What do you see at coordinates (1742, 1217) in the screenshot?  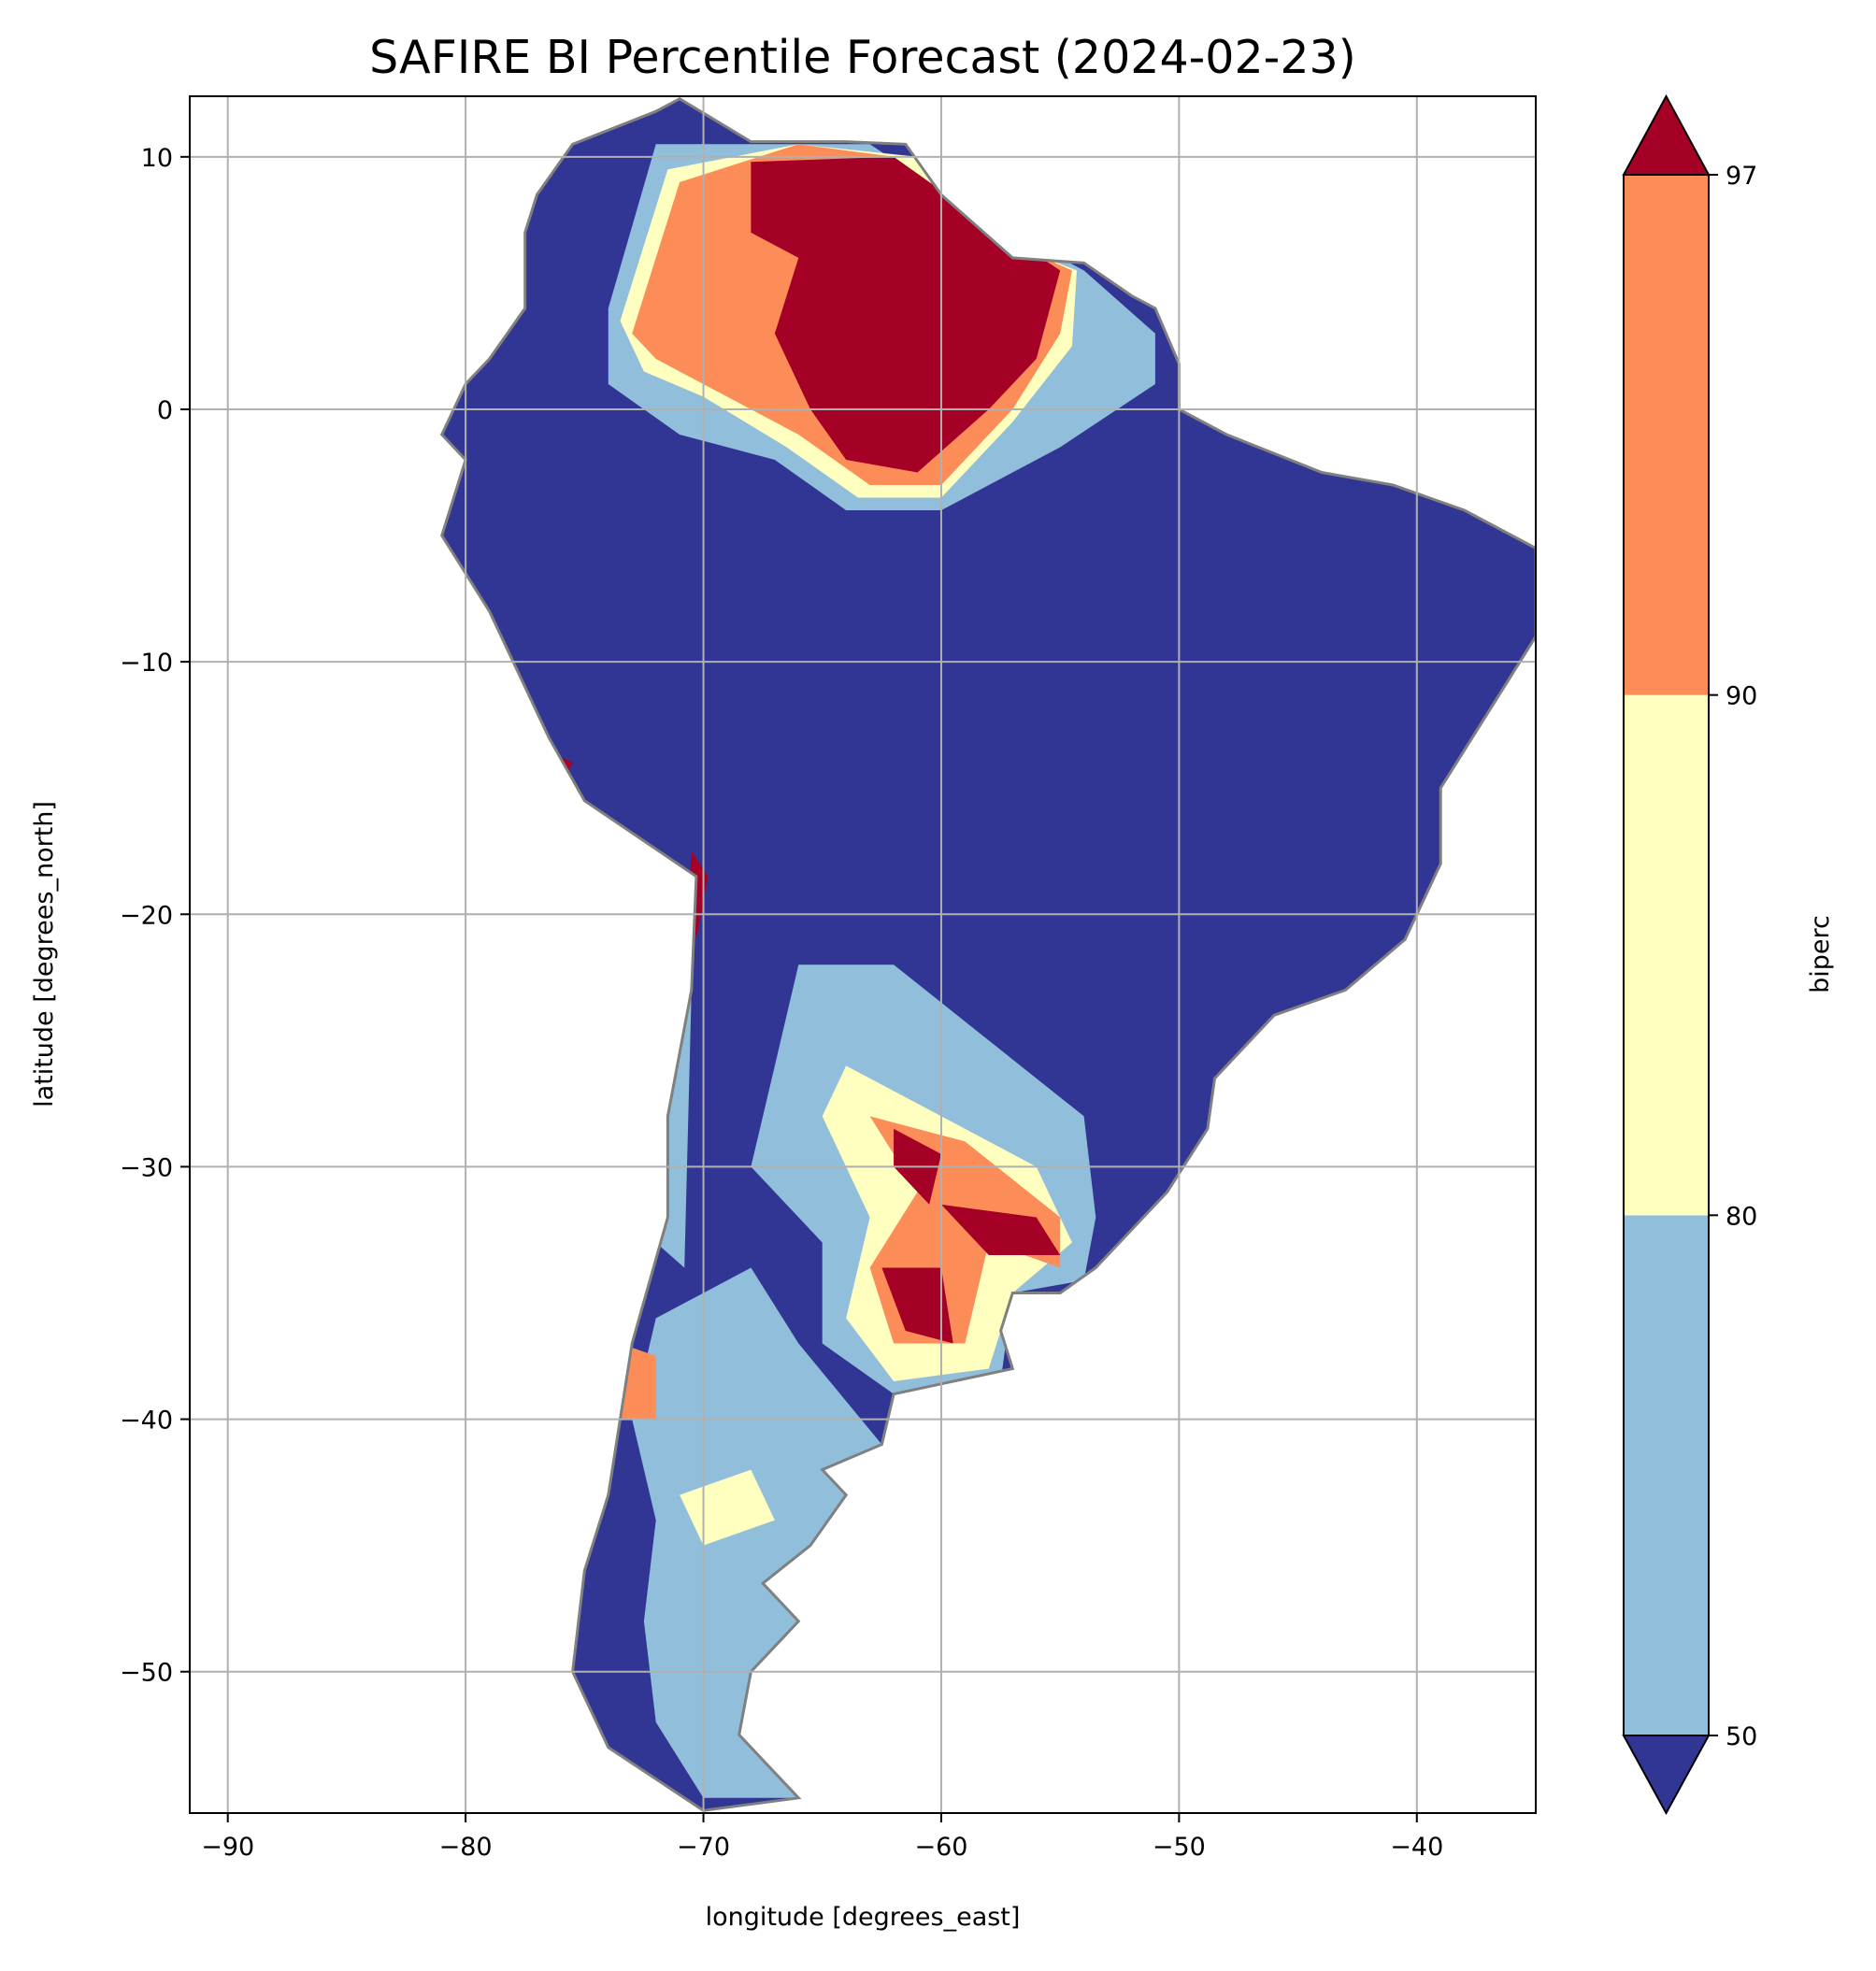 I see `colorbar-tick-label: 80` at bounding box center [1742, 1217].